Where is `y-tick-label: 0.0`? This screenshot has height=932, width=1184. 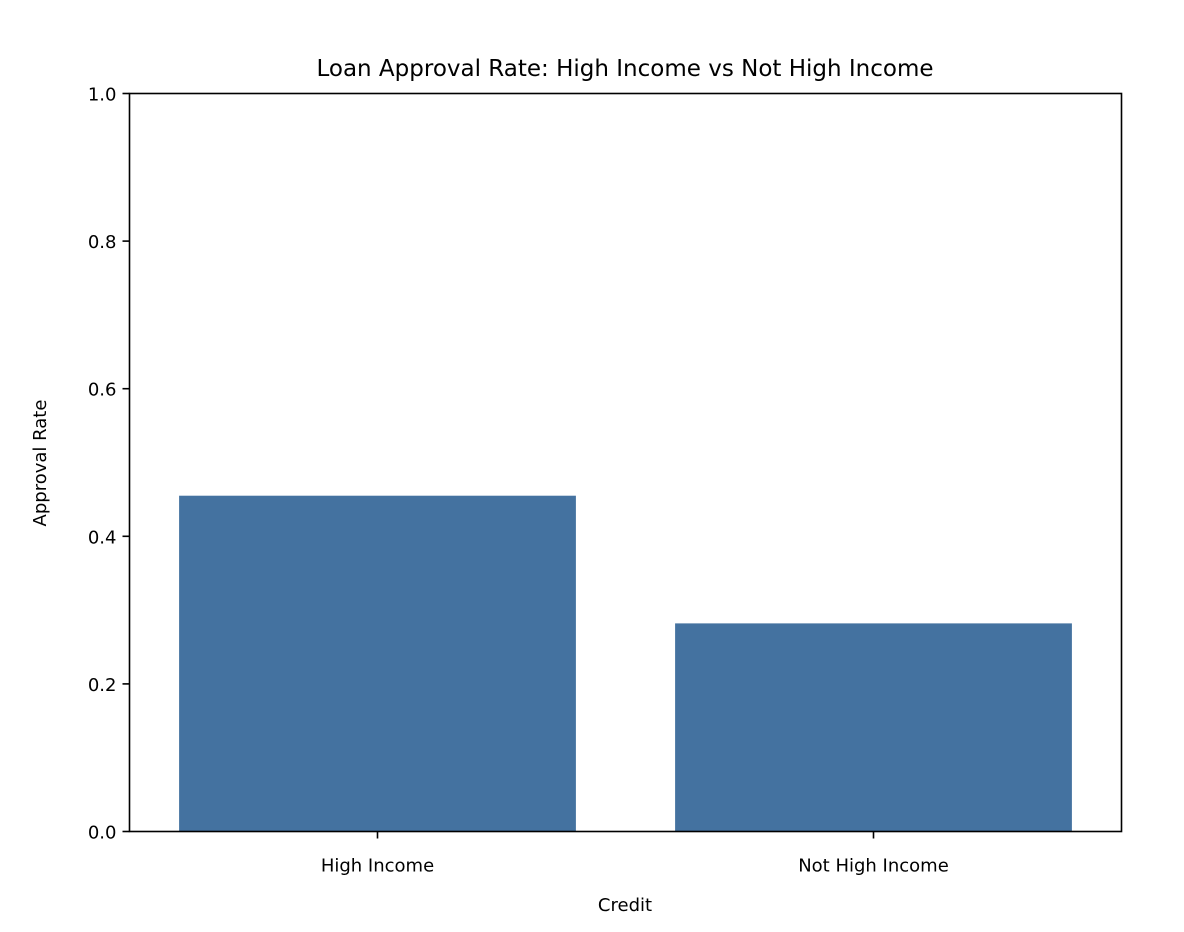
y-tick-label: 0.0 is located at coordinates (102, 833).